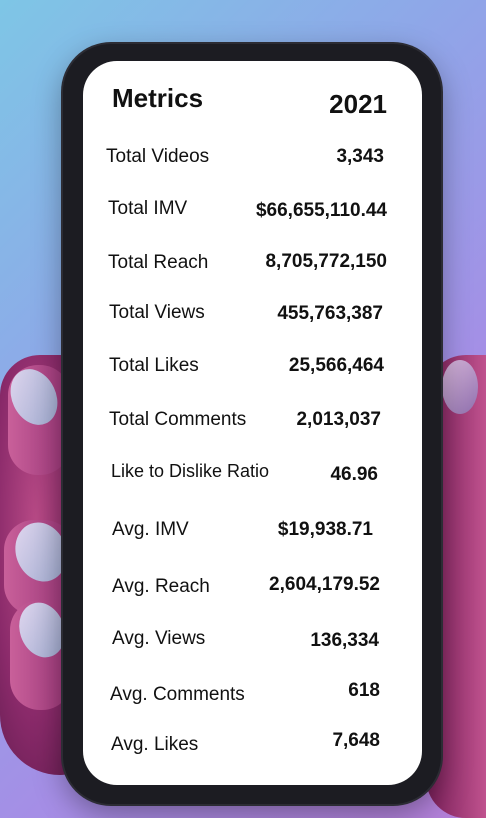 The image size is (486, 818). What do you see at coordinates (364, 690) in the screenshot?
I see `metric-value-avg-comments: 618` at bounding box center [364, 690].